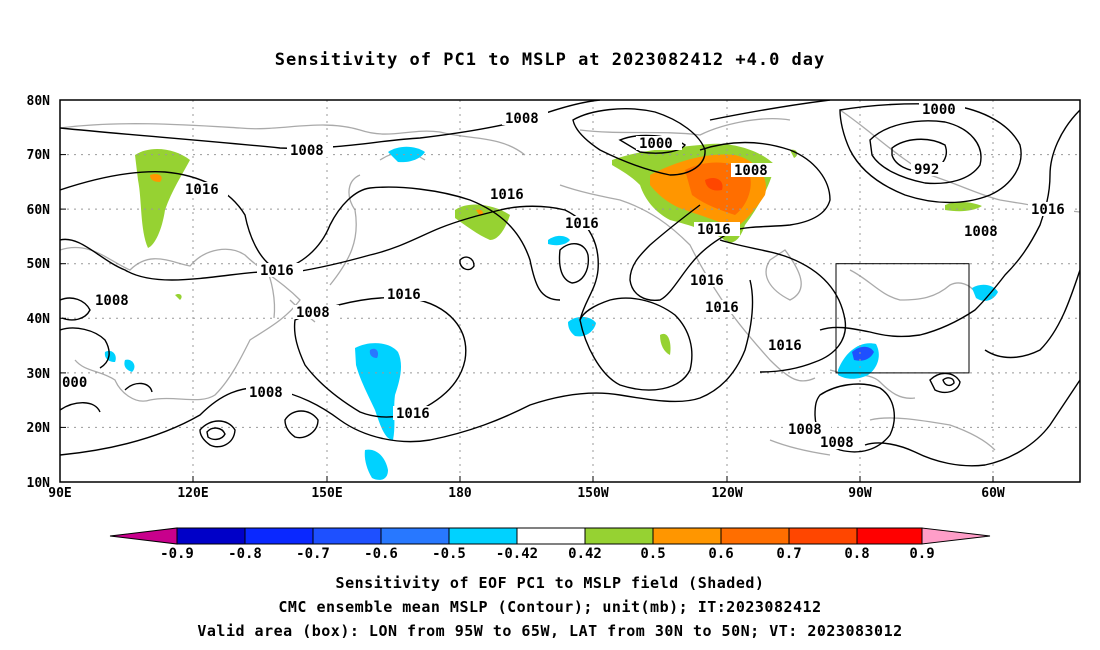 The image size is (1100, 650). What do you see at coordinates (585, 554) in the screenshot?
I see `colorbar-label: 0.42` at bounding box center [585, 554].